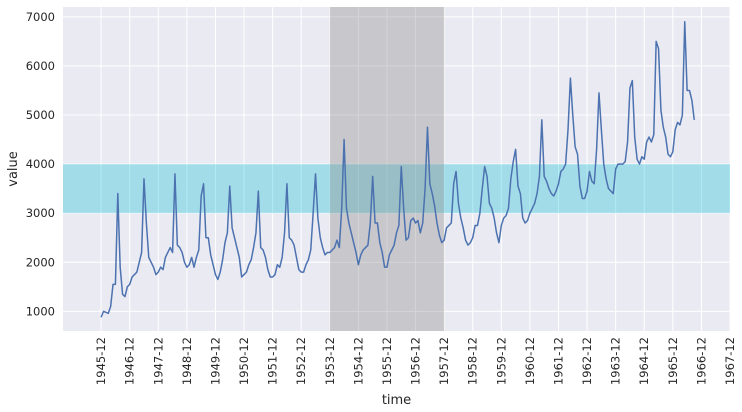 This screenshot has height=412, width=742. What do you see at coordinates (730, 361) in the screenshot?
I see `x-tick-label: 1967-12` at bounding box center [730, 361].